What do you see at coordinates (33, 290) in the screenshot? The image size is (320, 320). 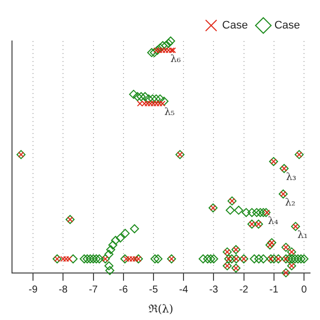 I see `x-tick-label: -9` at bounding box center [33, 290].